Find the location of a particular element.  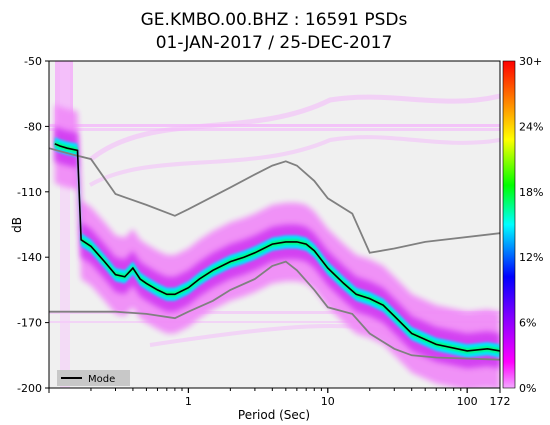

colorbar-label: 18% is located at coordinates (531, 192).